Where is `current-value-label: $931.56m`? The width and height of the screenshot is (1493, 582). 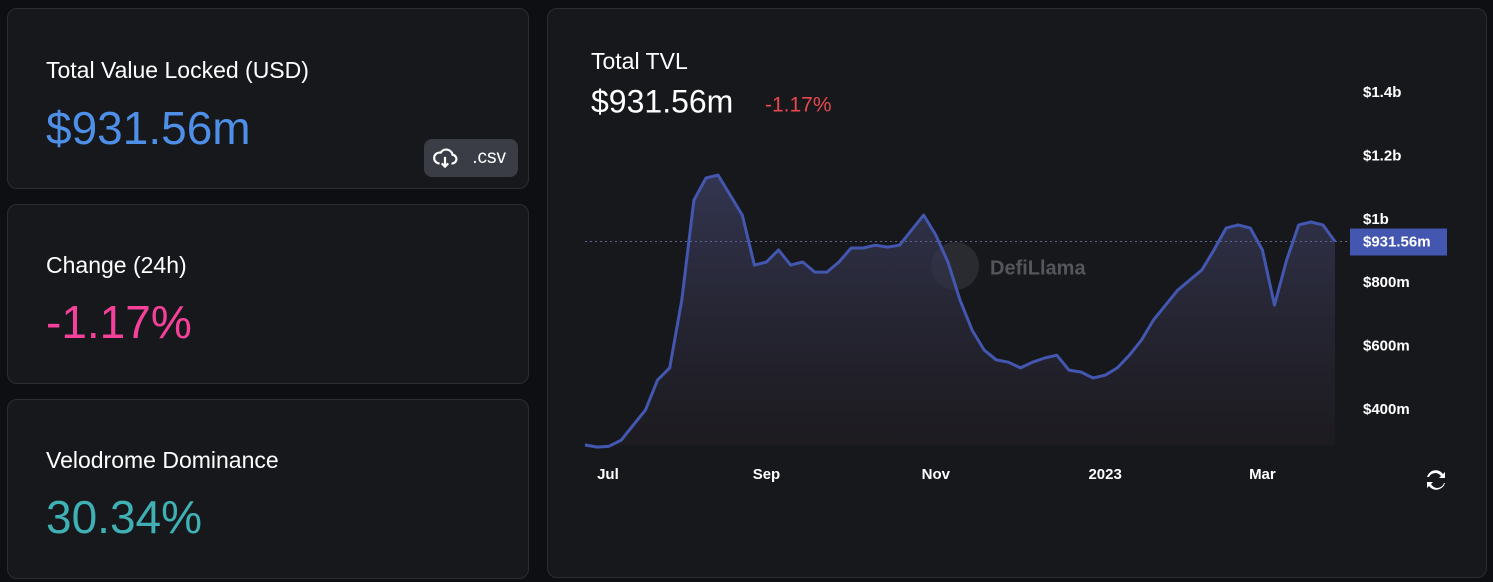 current-value-label: $931.56m is located at coordinates (1397, 241).